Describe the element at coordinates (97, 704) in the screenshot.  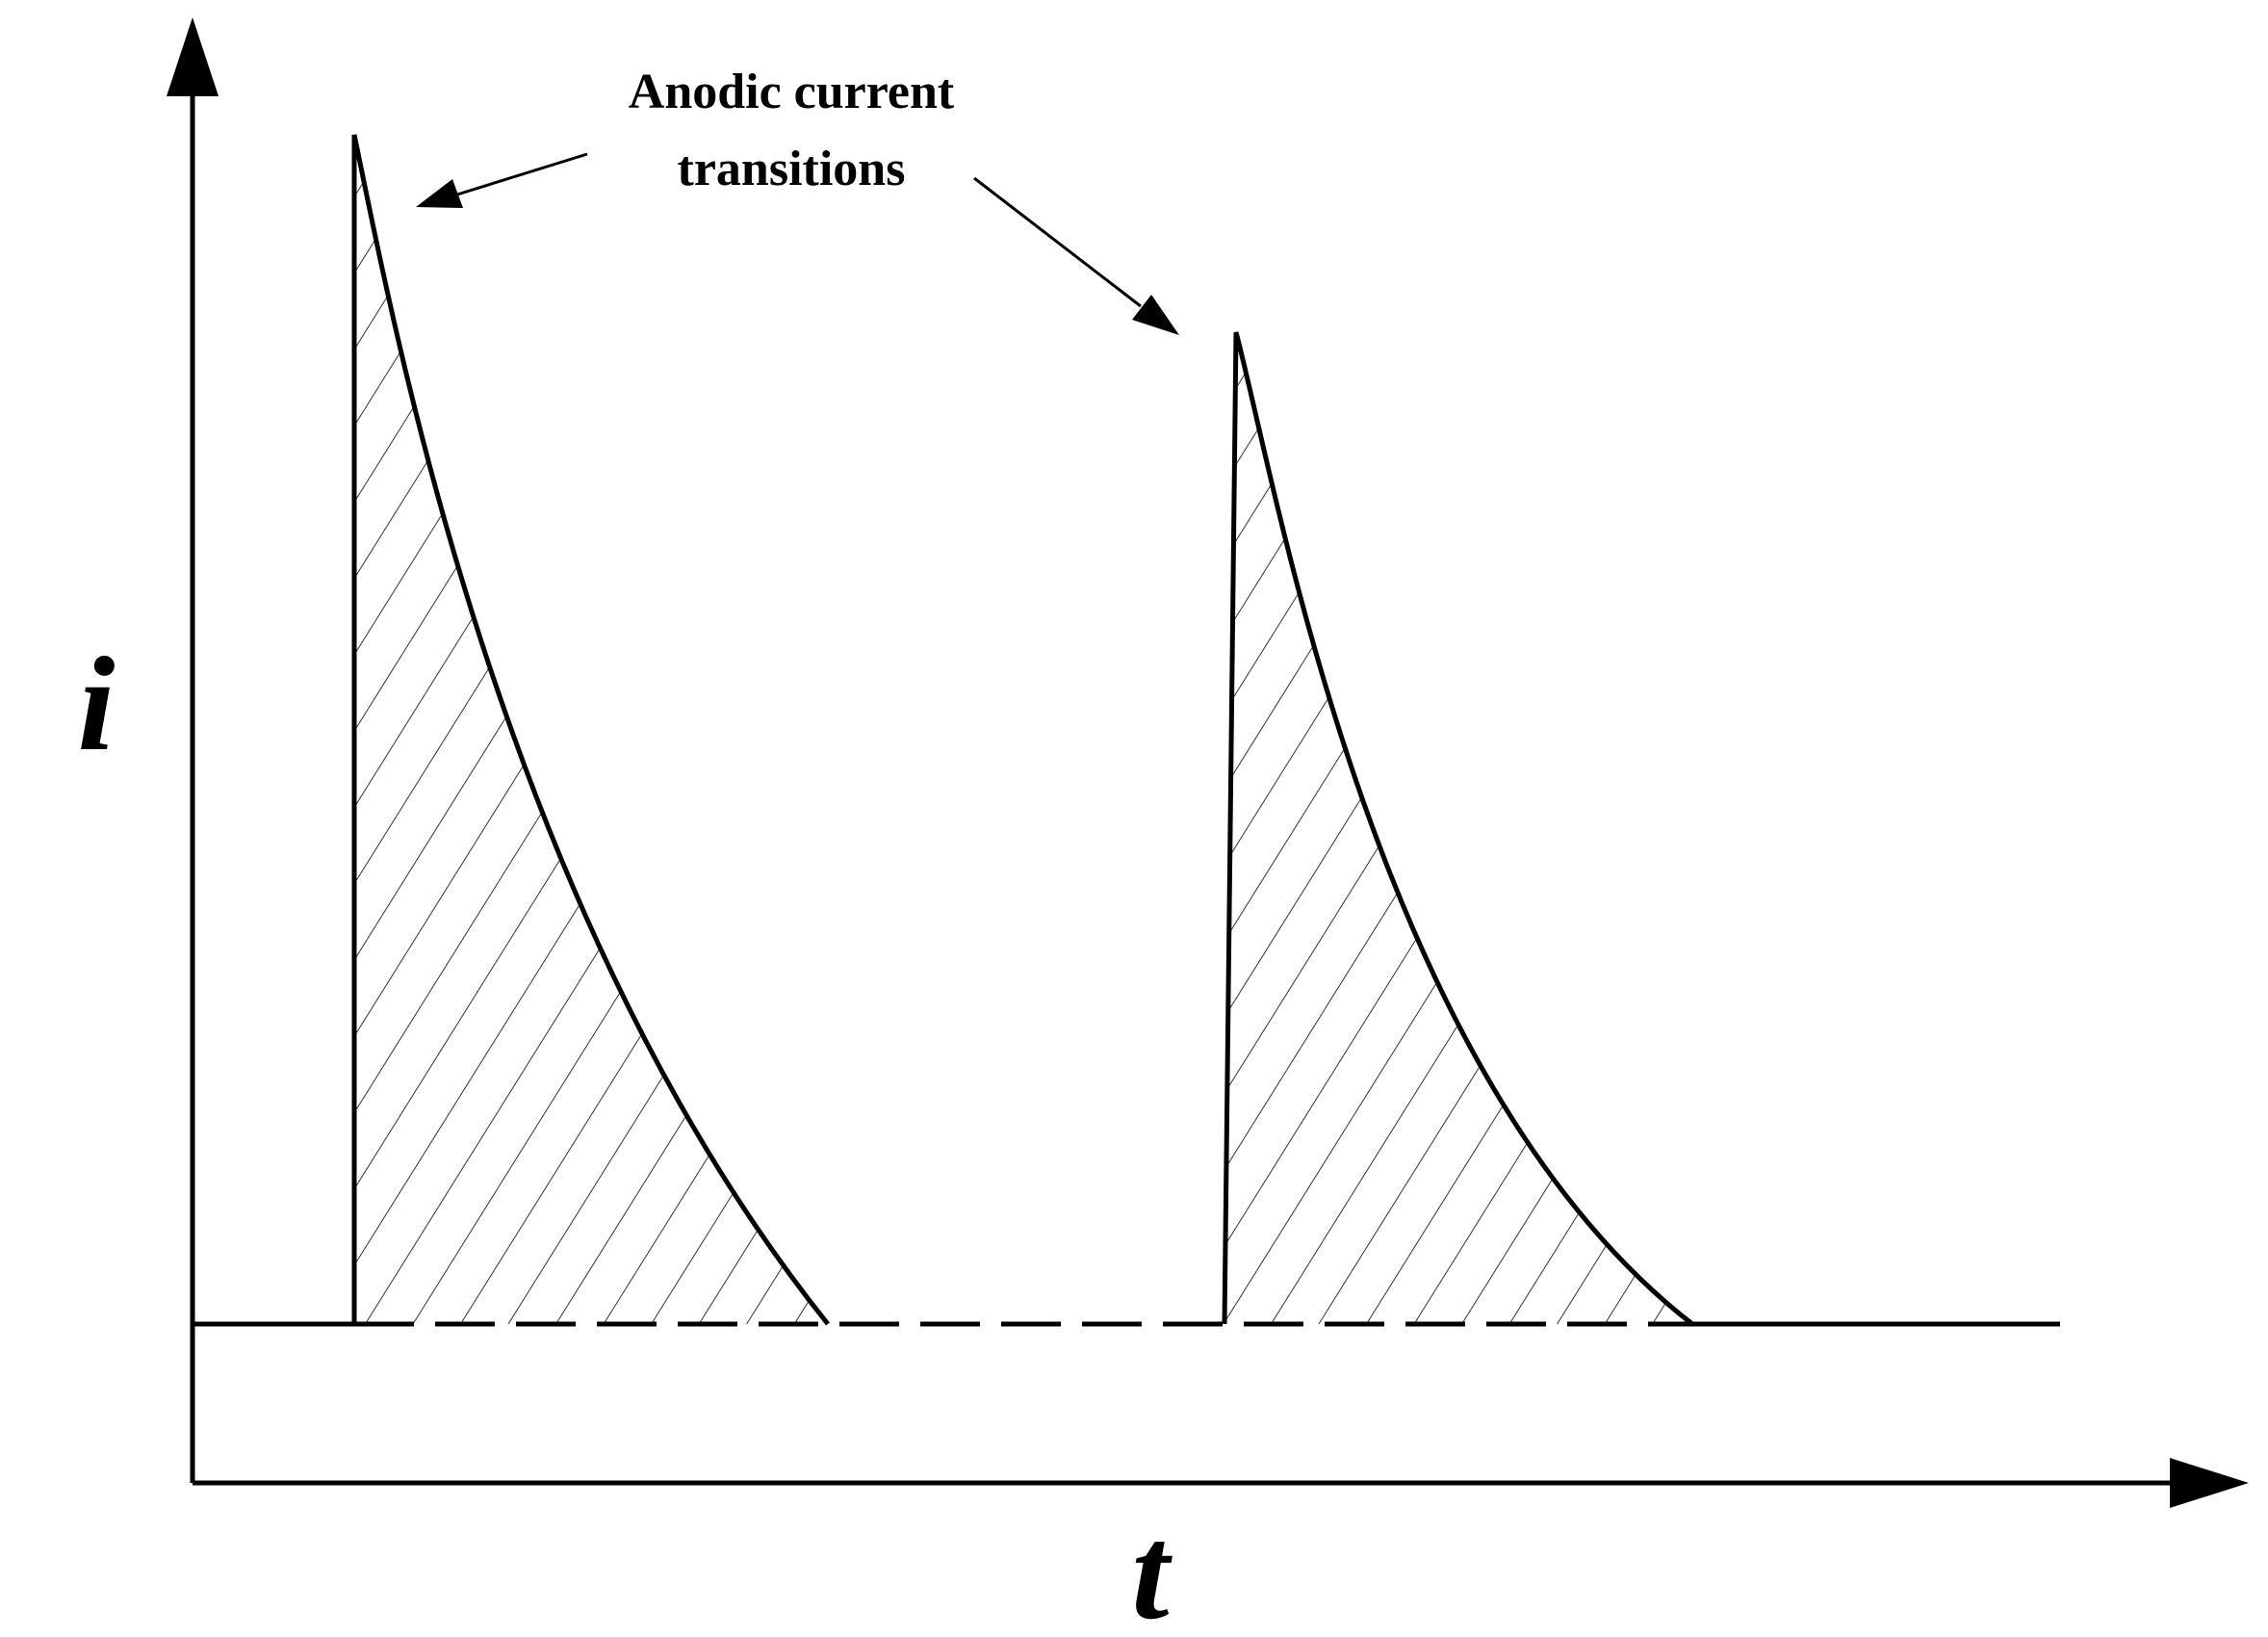
I see `y-axis-label: i` at that location.